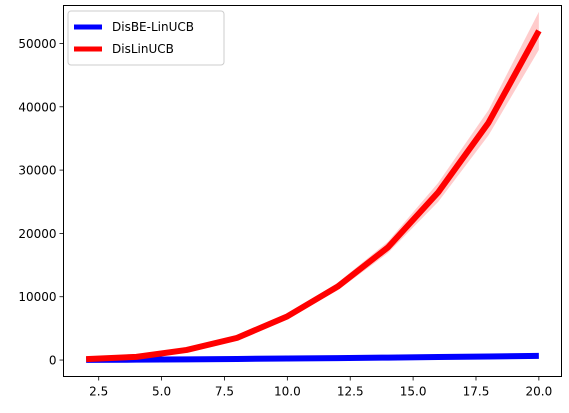 The image size is (569, 413). I want to click on x-tick-label: 17.5, so click(476, 392).